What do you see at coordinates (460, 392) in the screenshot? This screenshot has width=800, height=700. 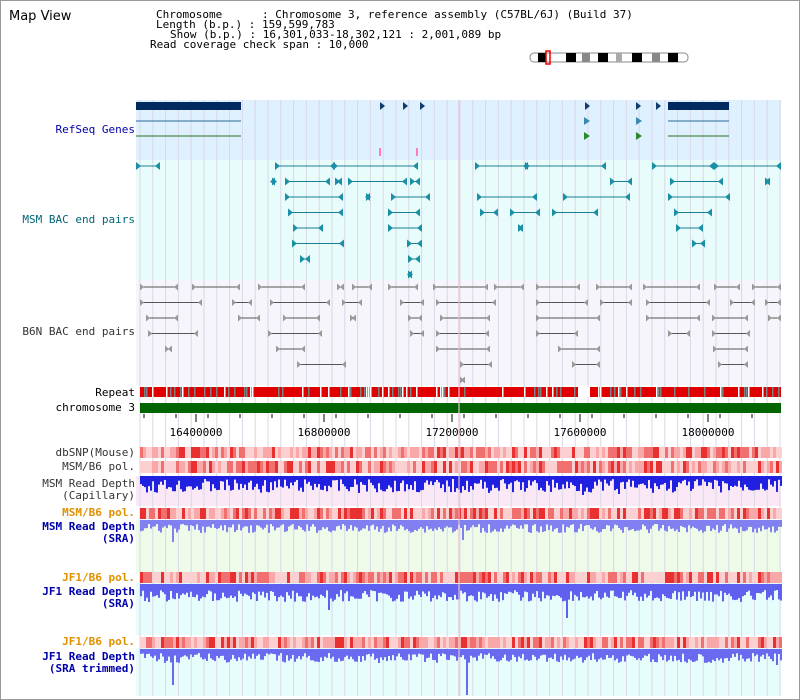 I see `repeat-track` at bounding box center [460, 392].